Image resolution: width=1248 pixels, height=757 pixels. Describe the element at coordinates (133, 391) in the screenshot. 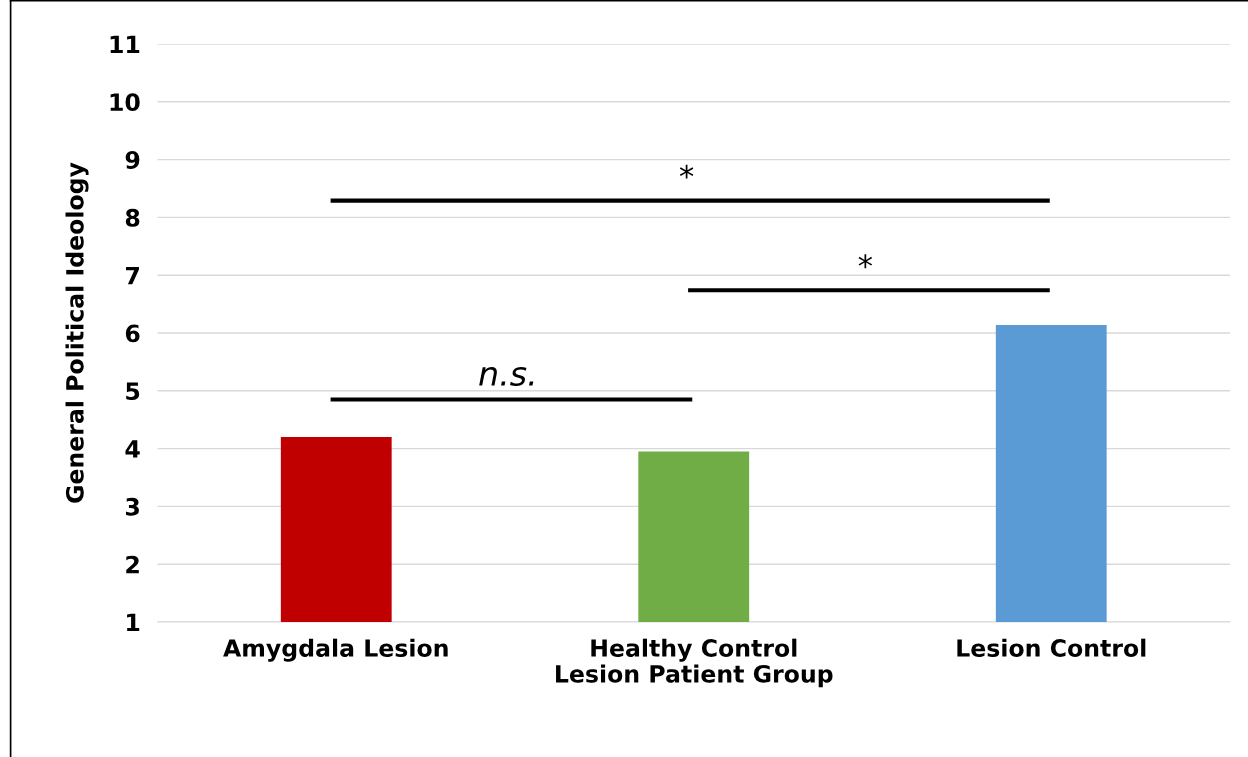

I see `y-tick-label: 5` at that location.